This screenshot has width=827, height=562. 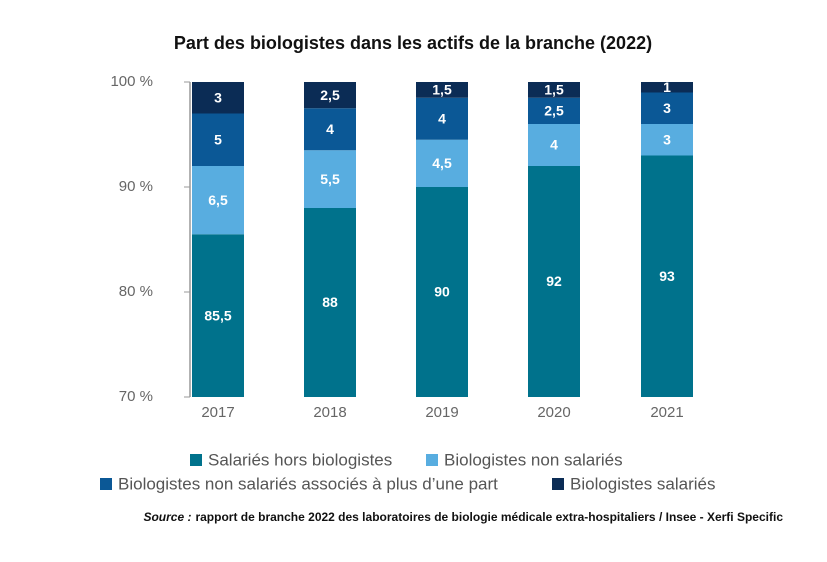 I want to click on value-label: 4,5, so click(x=442, y=163).